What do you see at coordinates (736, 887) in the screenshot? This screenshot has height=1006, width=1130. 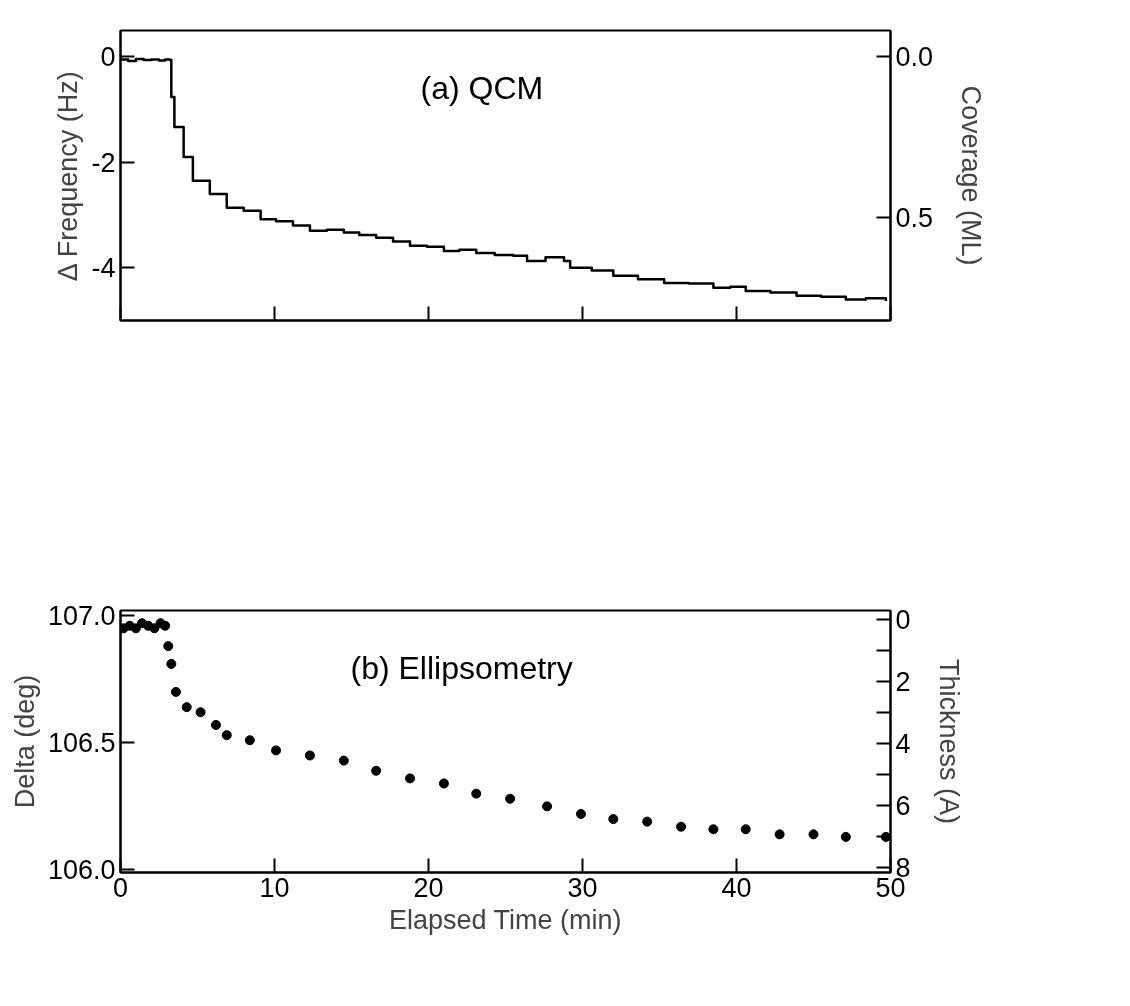 I see `x-tick-label: 40` at bounding box center [736, 887].